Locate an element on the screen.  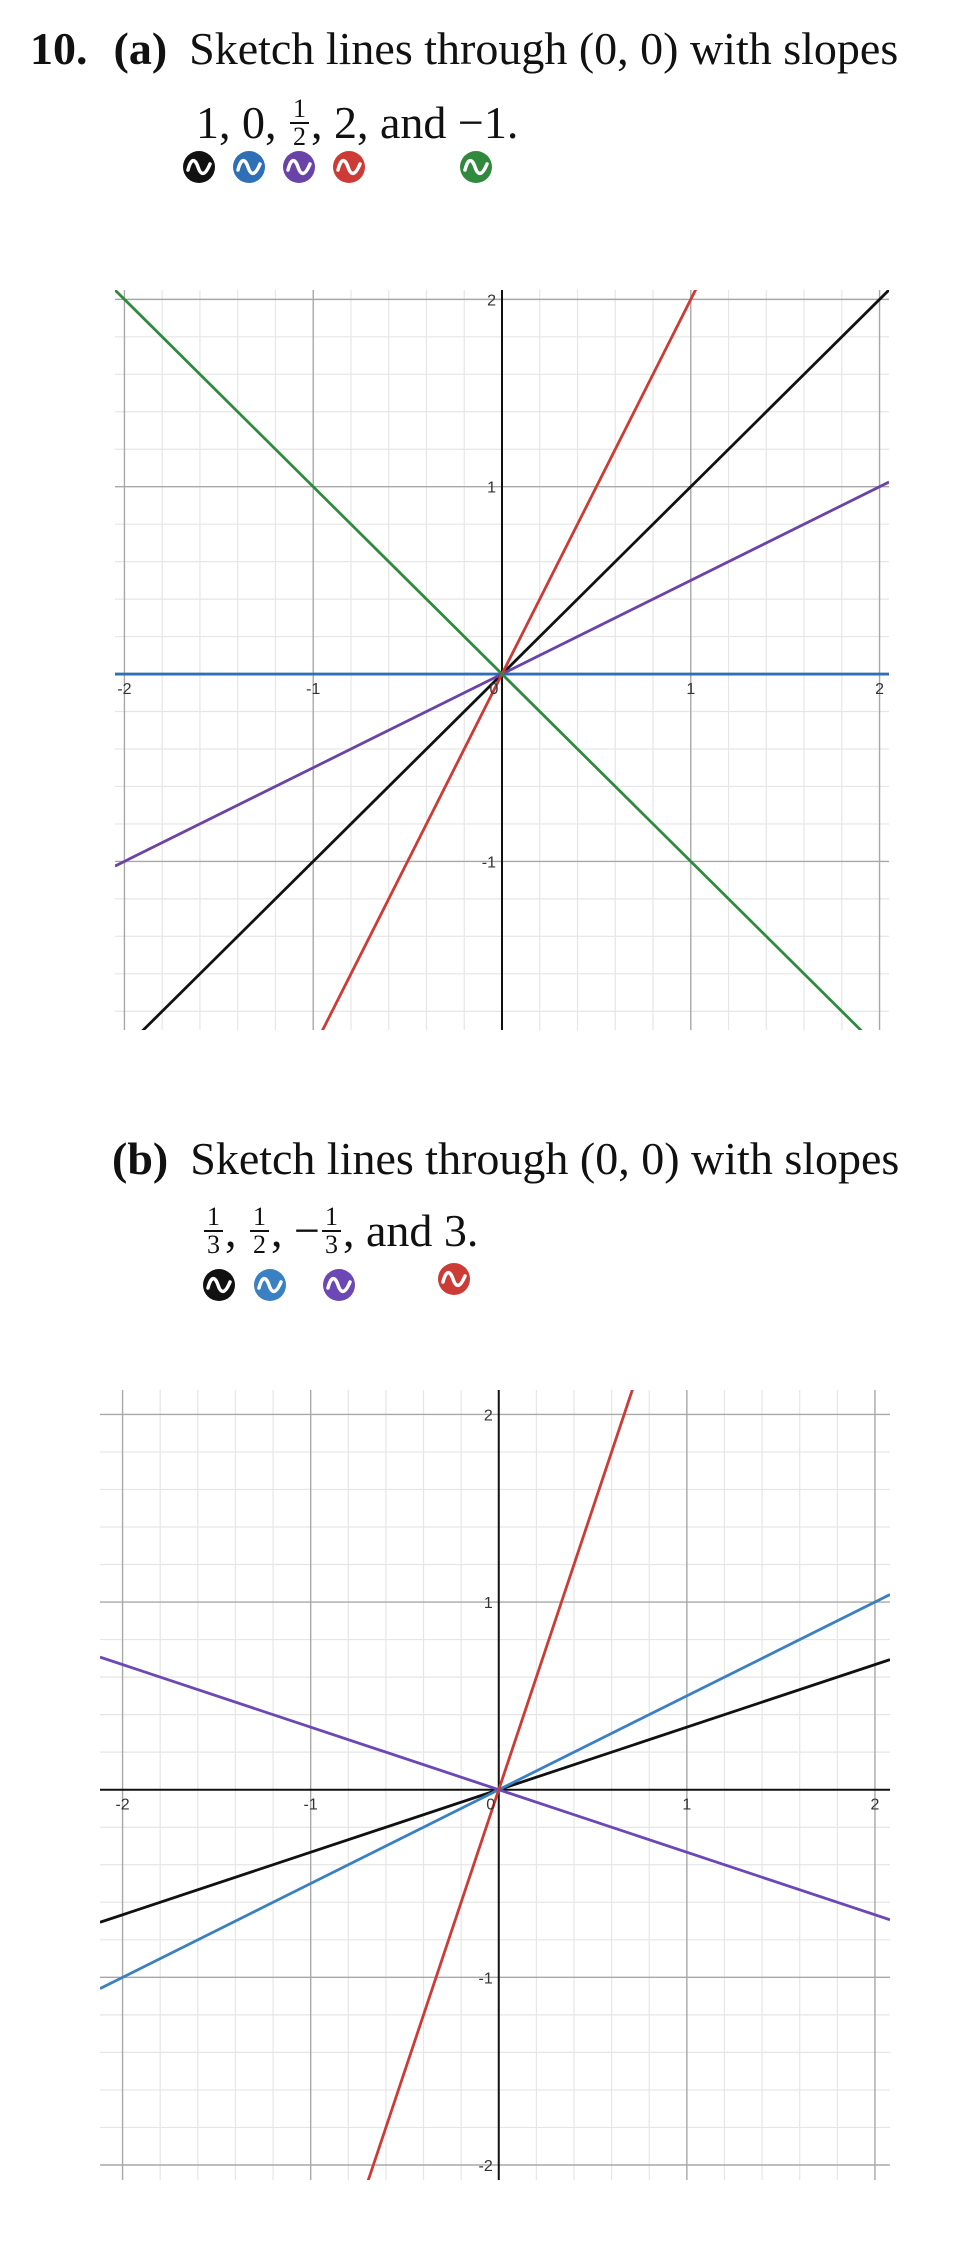
slopes-text: , is located at coordinates (236, 1230).